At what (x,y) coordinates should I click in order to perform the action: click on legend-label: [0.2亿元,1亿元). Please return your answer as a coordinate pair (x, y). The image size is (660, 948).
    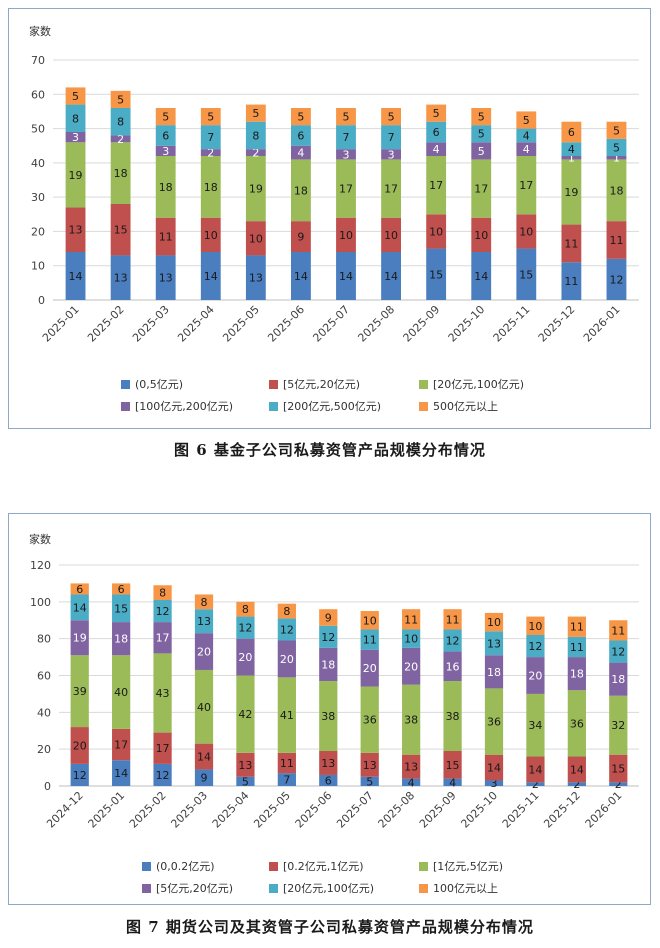
    Looking at the image, I should click on (323, 866).